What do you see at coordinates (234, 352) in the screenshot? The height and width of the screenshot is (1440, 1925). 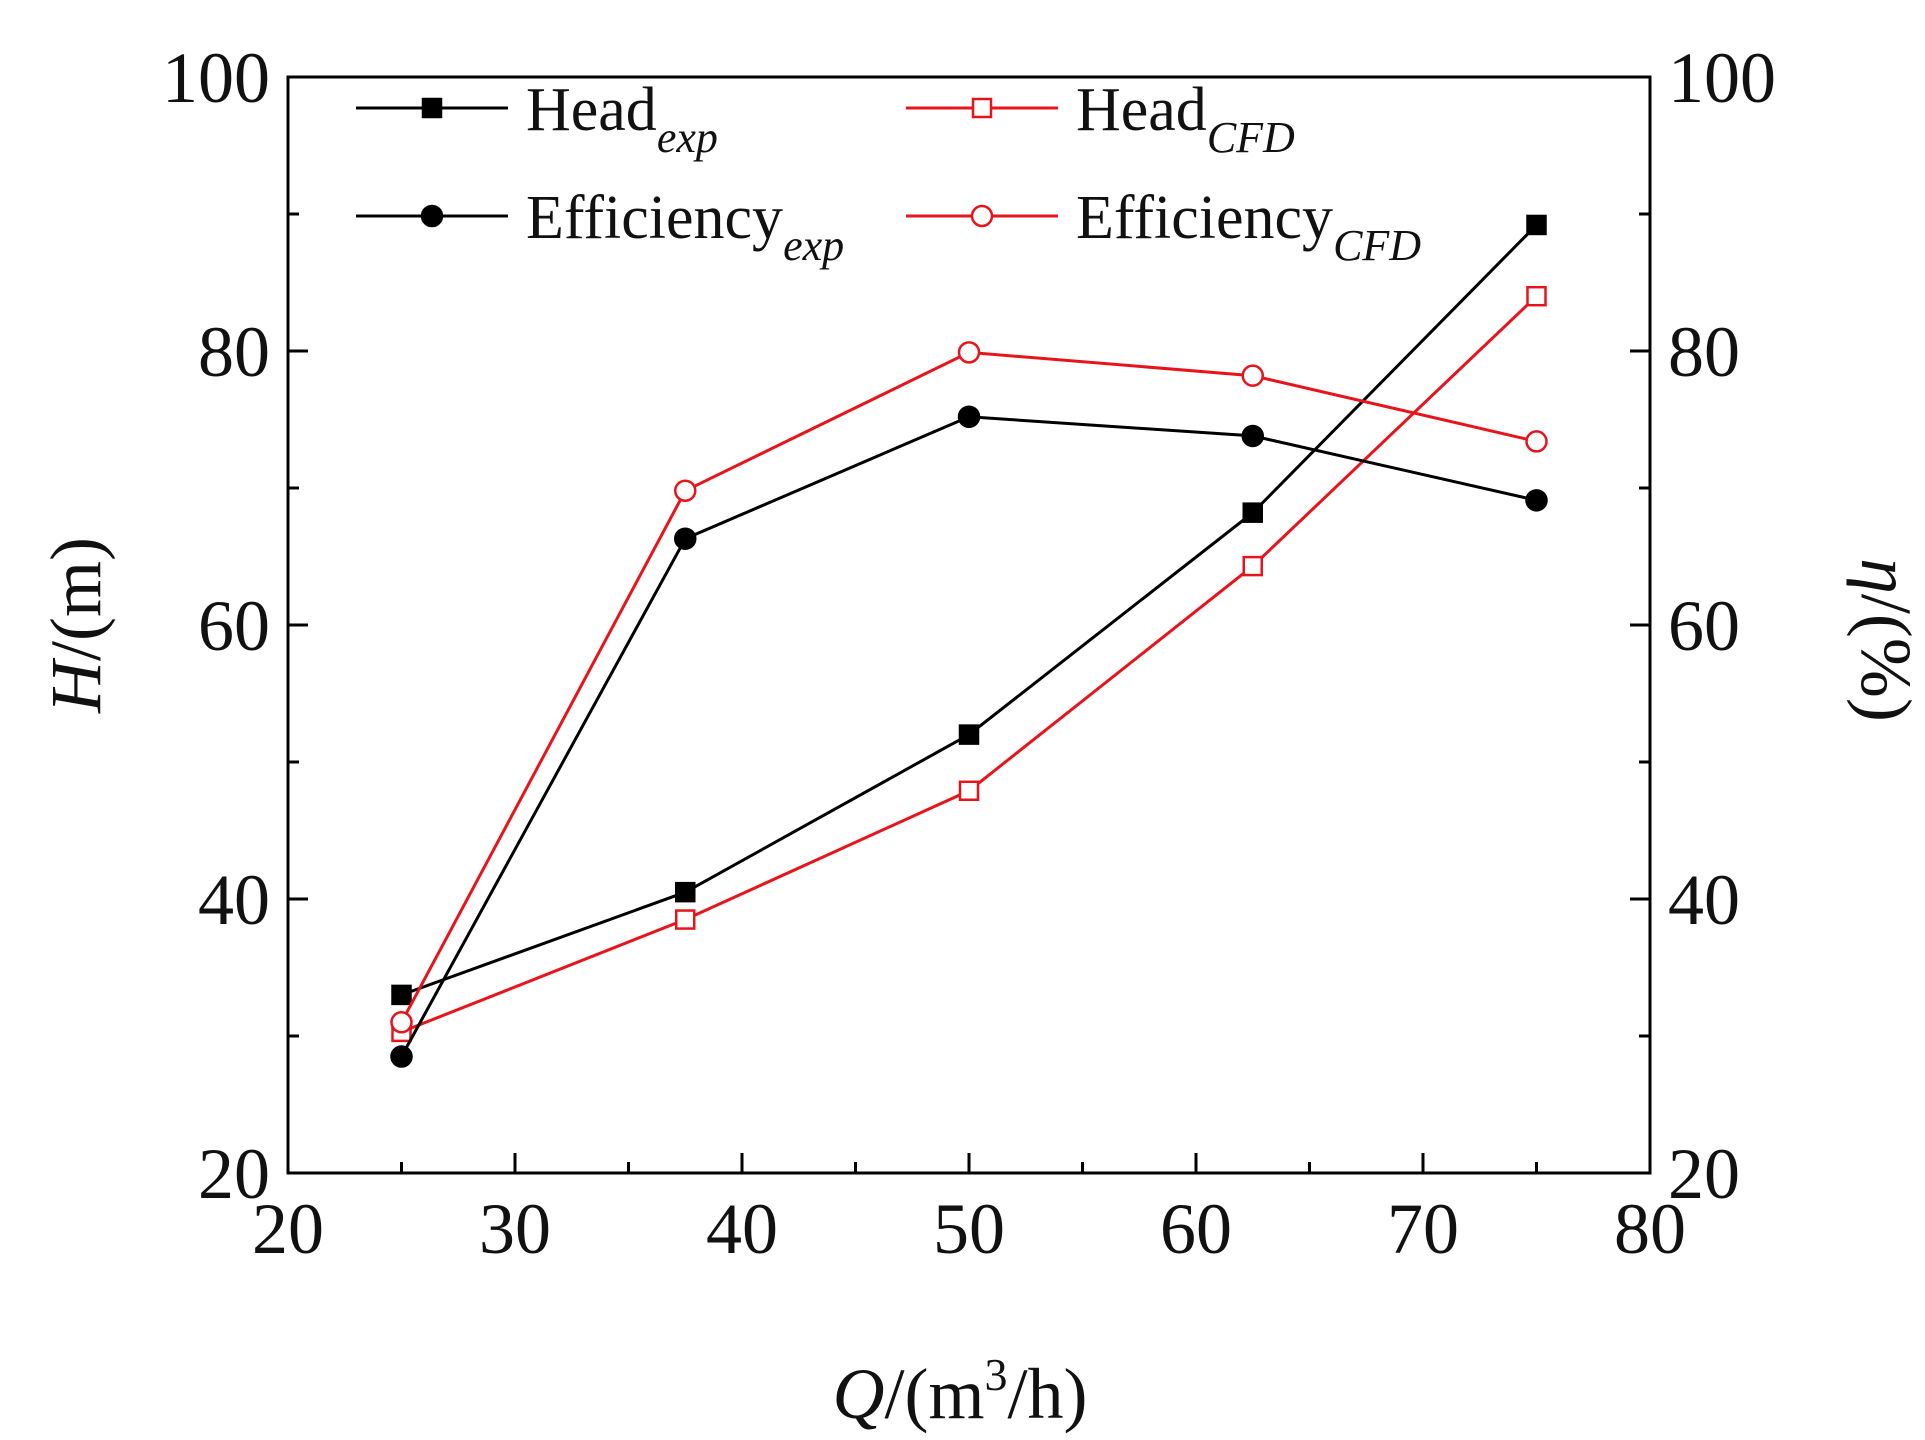 I see `y-left-tick-label-80: 80` at bounding box center [234, 352].